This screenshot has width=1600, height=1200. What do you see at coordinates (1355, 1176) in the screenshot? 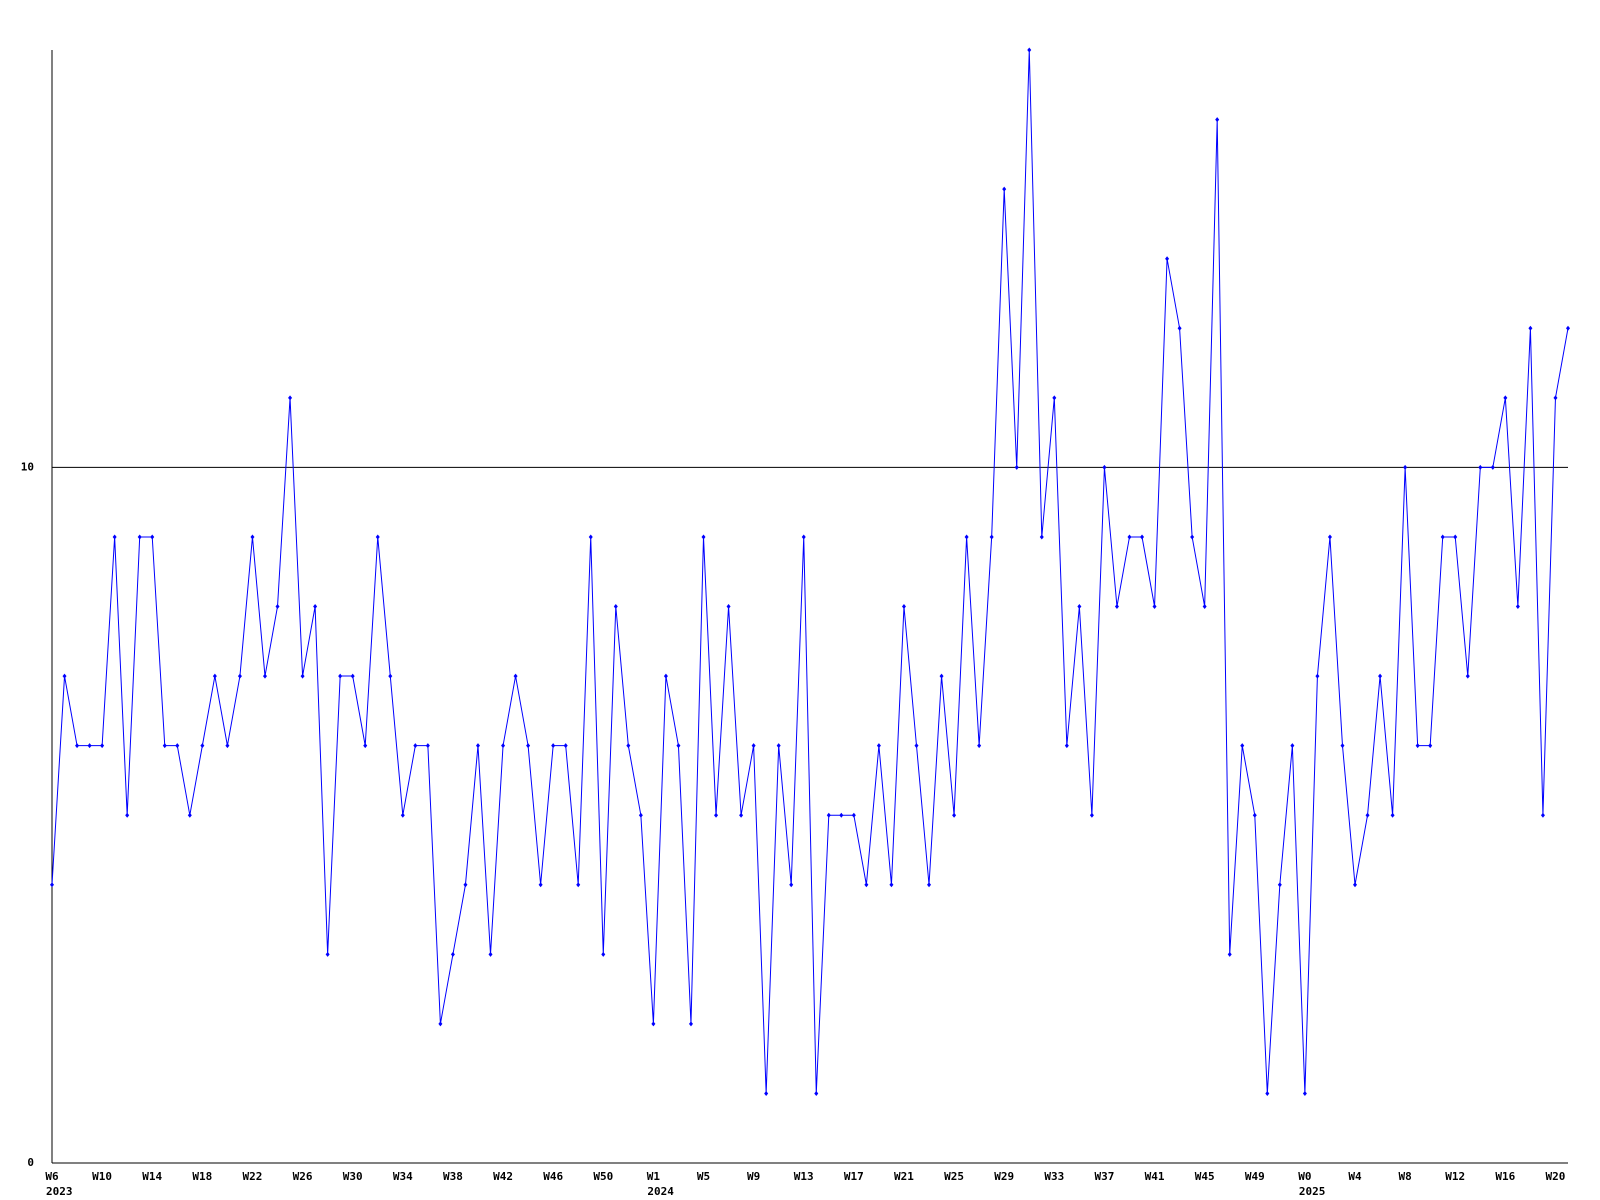
I see `x-tick-label: W4` at bounding box center [1355, 1176].